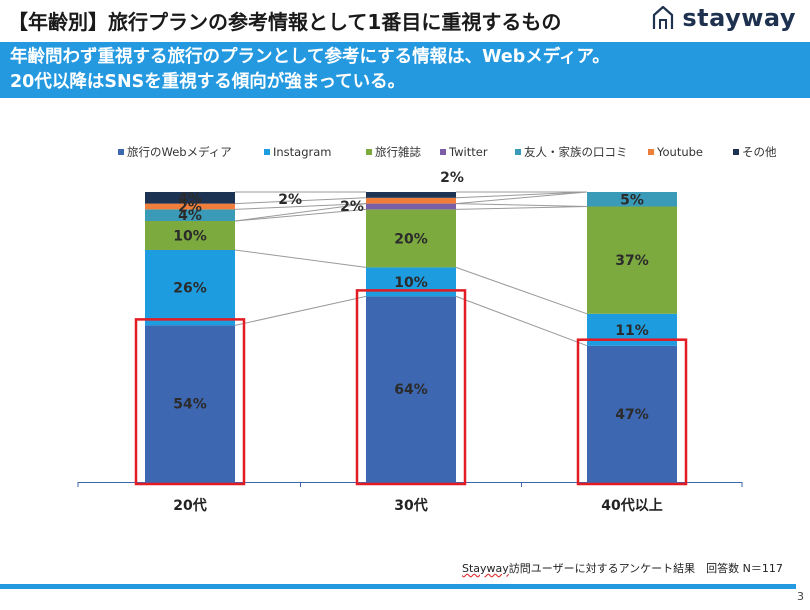  What do you see at coordinates (285, 22) in the screenshot?
I see `page-title: 【年齢別】旅行プランの参考情報として1番目に重視するもの` at bounding box center [285, 22].